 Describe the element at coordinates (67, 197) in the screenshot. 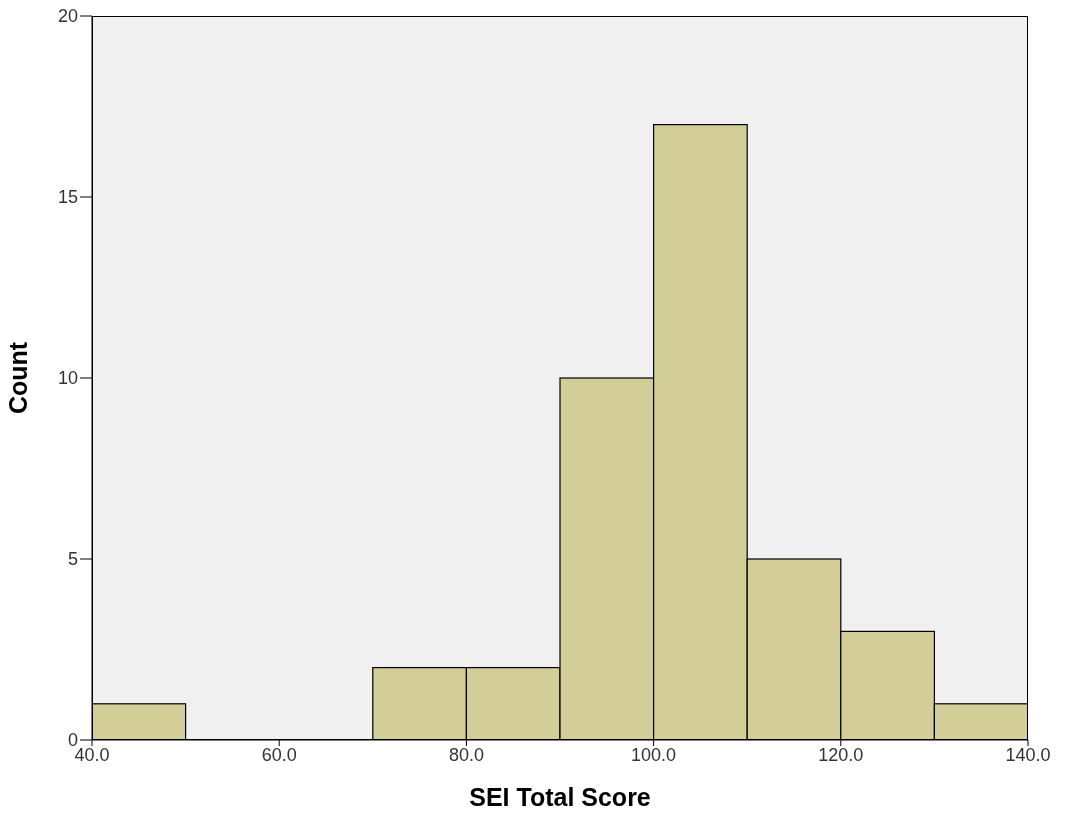

I see `y-tick-label: 15` at that location.